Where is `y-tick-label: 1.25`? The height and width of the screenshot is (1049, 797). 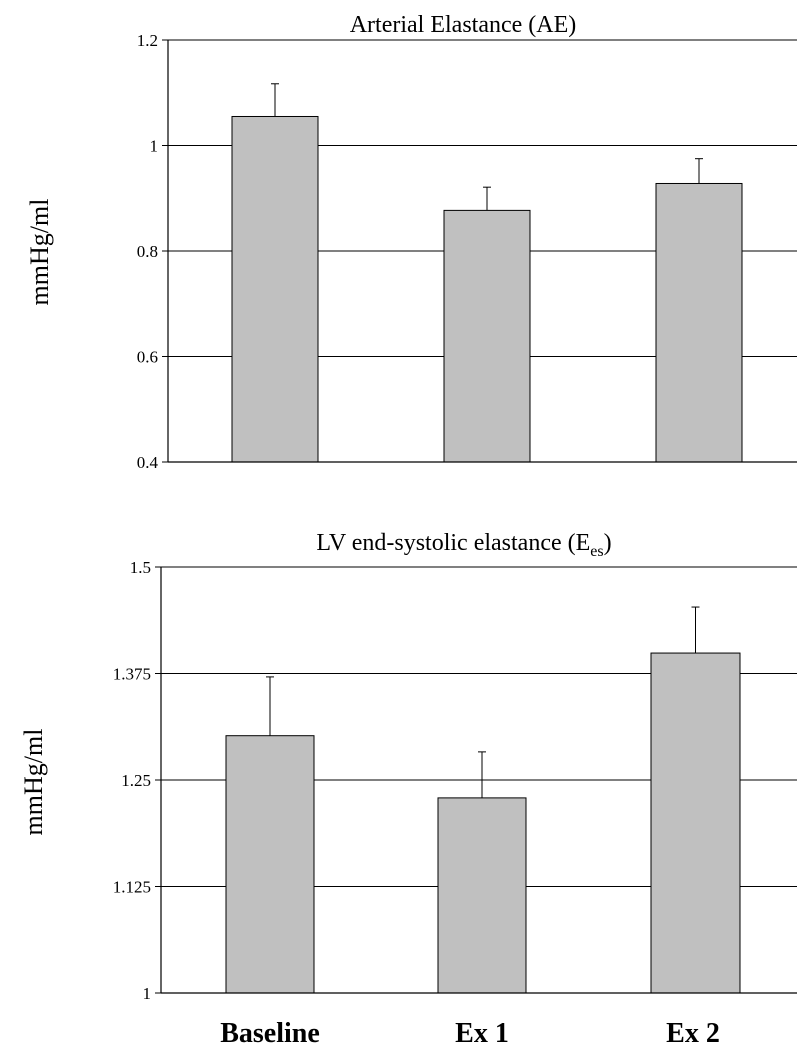
y-tick-label: 1.25 is located at coordinates (136, 780).